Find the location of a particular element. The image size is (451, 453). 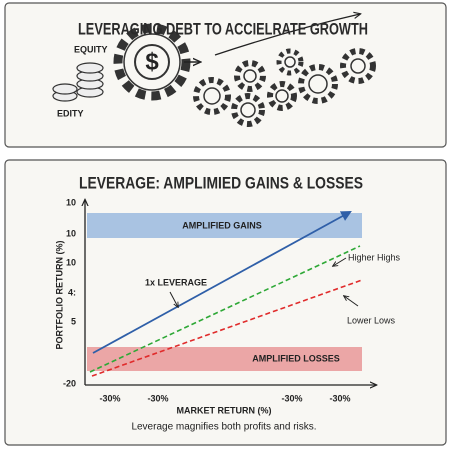

annotation-1x: 1x LEVERAGE is located at coordinates (176, 282).